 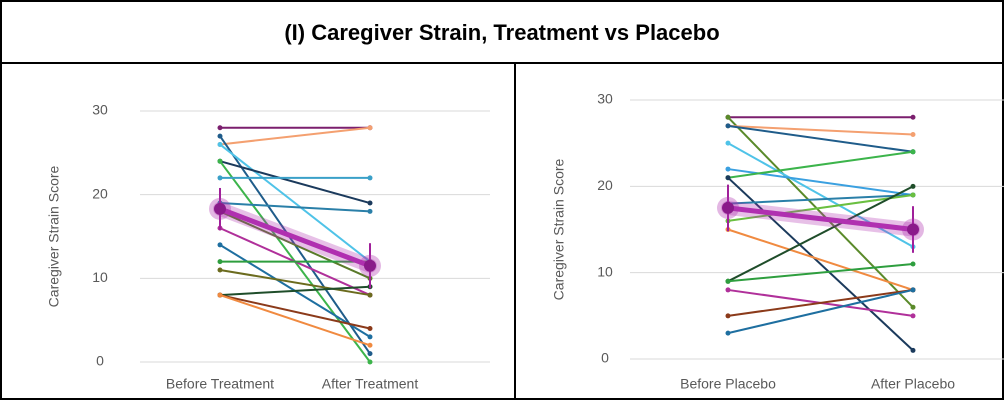 What do you see at coordinates (220, 384) in the screenshot?
I see `x-tick-label: Before Treatment` at bounding box center [220, 384].